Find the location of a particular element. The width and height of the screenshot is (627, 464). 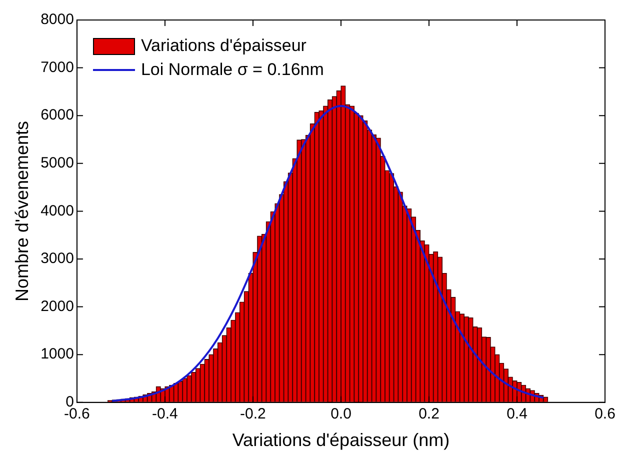

legend-label: Variations d'épaisseur is located at coordinates (223, 46).